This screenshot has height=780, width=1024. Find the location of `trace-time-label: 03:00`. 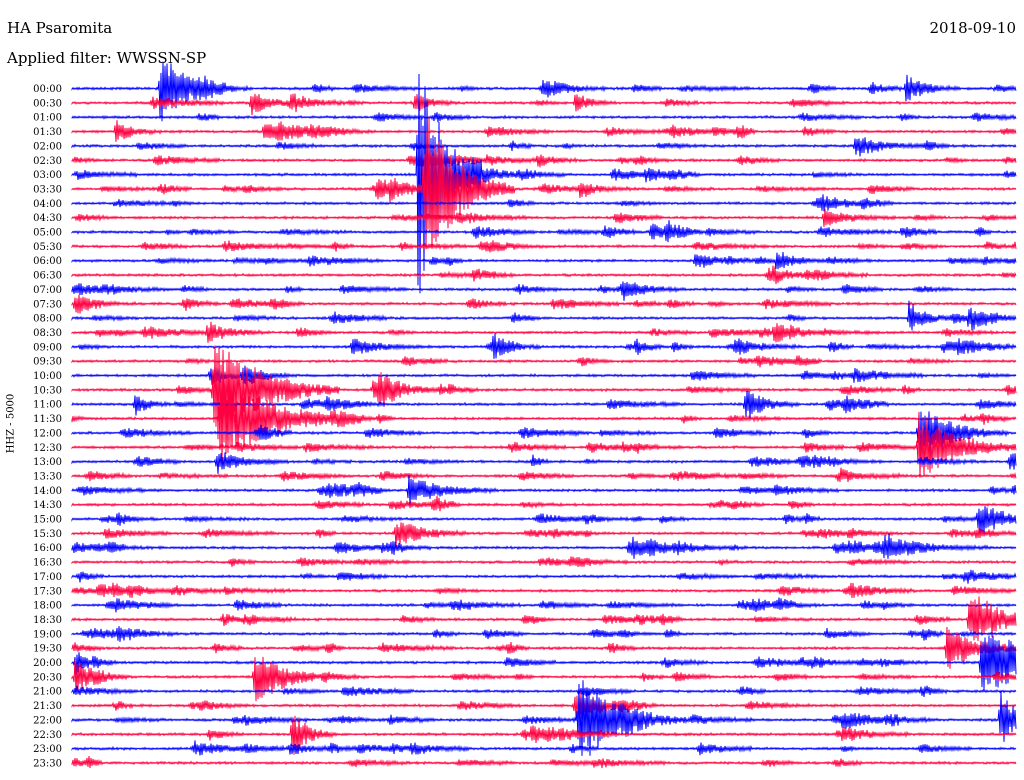

trace-time-label: 03:00 is located at coordinates (47, 175).